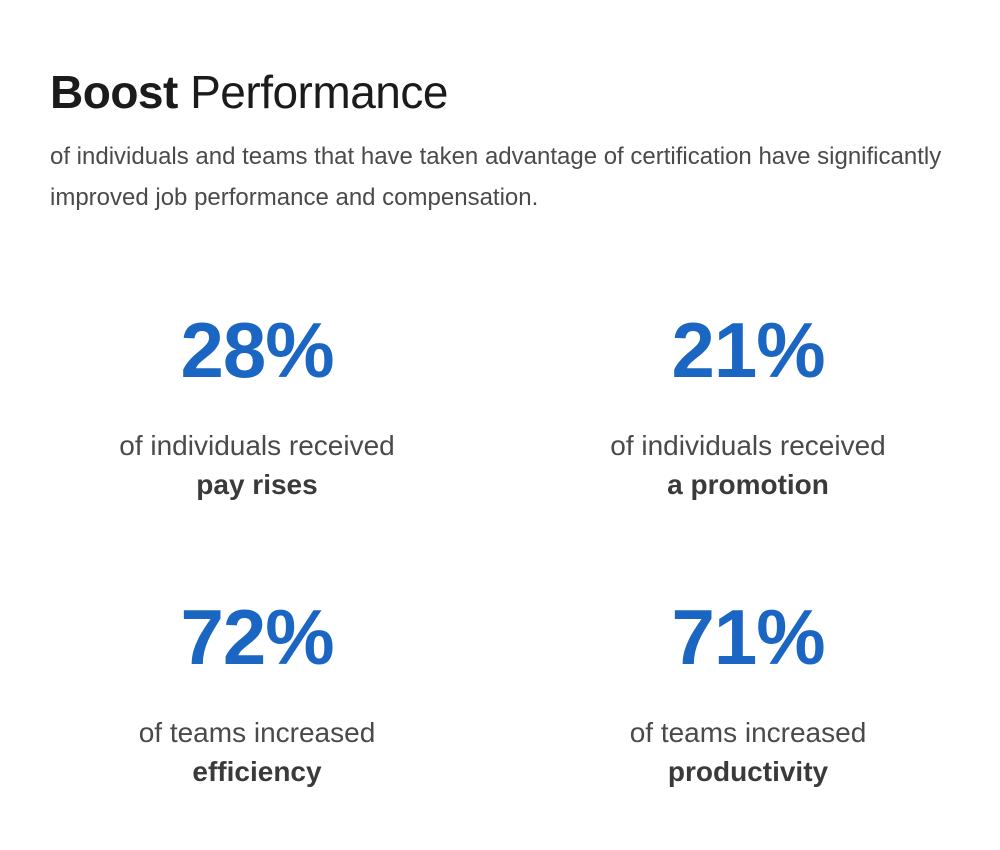 The height and width of the screenshot is (850, 1000). What do you see at coordinates (114, 92) in the screenshot?
I see `page-title-bold: Boost` at bounding box center [114, 92].